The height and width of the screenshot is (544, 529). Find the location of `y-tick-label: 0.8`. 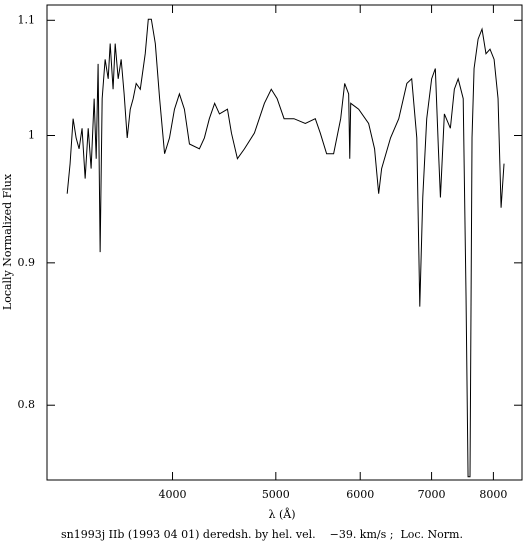

y-tick-label: 0.8 is located at coordinates (27, 404).